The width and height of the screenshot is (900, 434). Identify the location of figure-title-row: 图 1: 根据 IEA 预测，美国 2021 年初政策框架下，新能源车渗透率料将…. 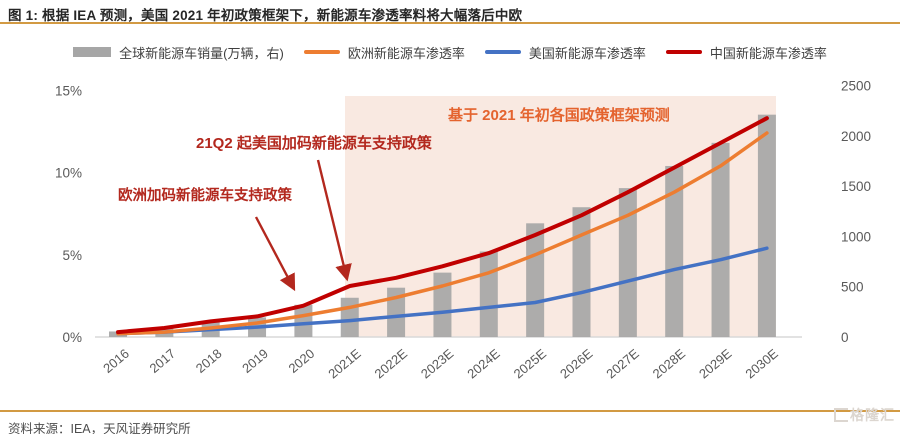
(450, 12).